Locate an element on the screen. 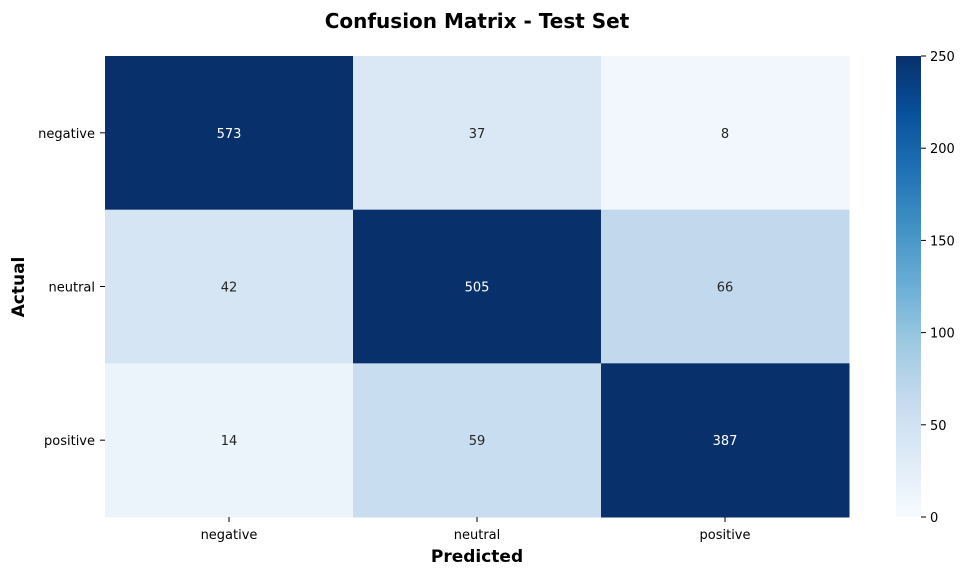 The image size is (965, 576). colorbar-tick-label: 100 is located at coordinates (942, 334).